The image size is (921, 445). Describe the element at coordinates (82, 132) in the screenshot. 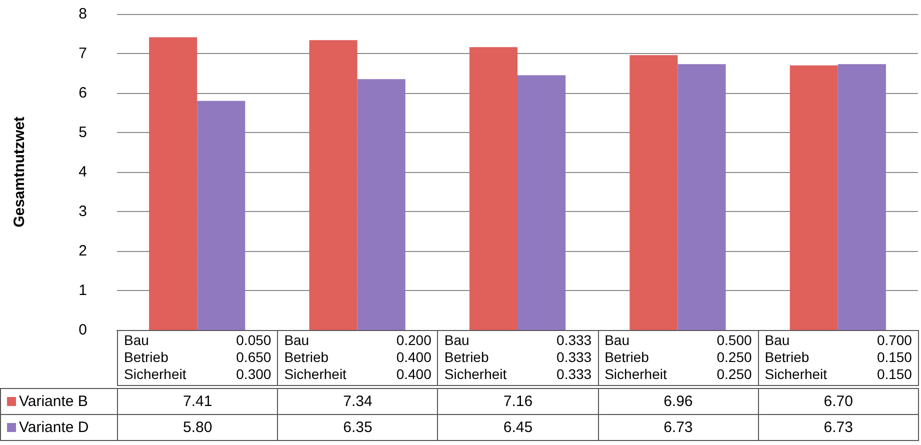

I see `y-tick-label: 5` at that location.